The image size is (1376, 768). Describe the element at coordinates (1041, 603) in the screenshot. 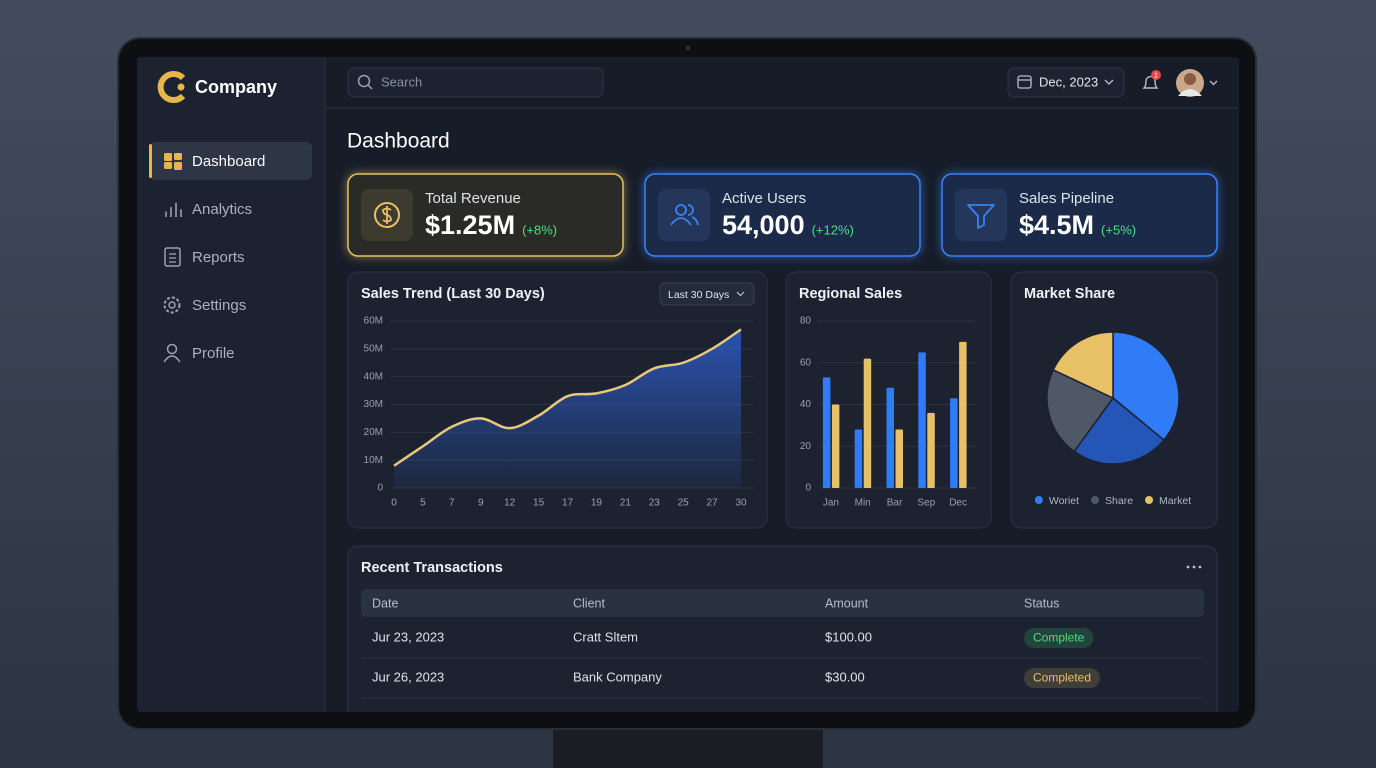

I see `column-header: Status` at that location.